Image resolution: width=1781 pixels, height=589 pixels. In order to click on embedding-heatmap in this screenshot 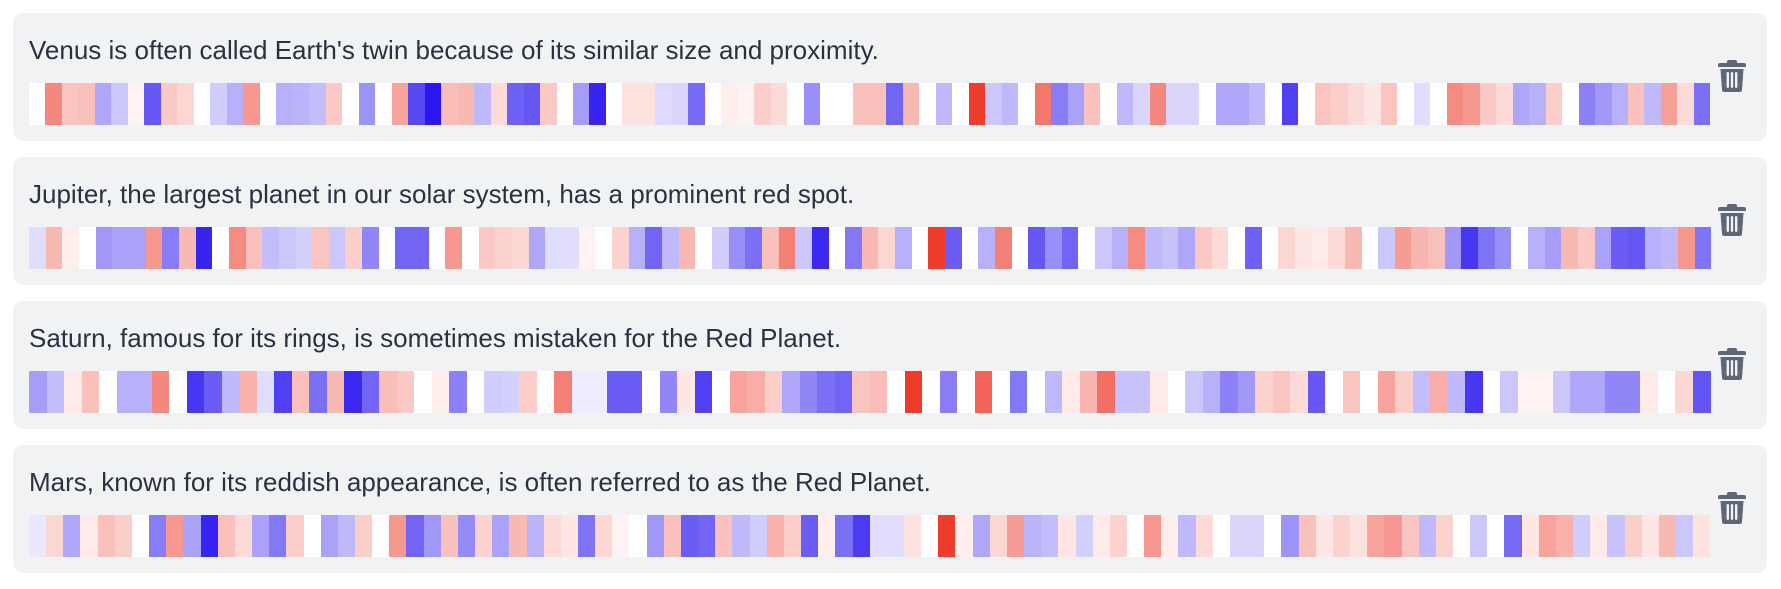, I will do `click(870, 104)`.